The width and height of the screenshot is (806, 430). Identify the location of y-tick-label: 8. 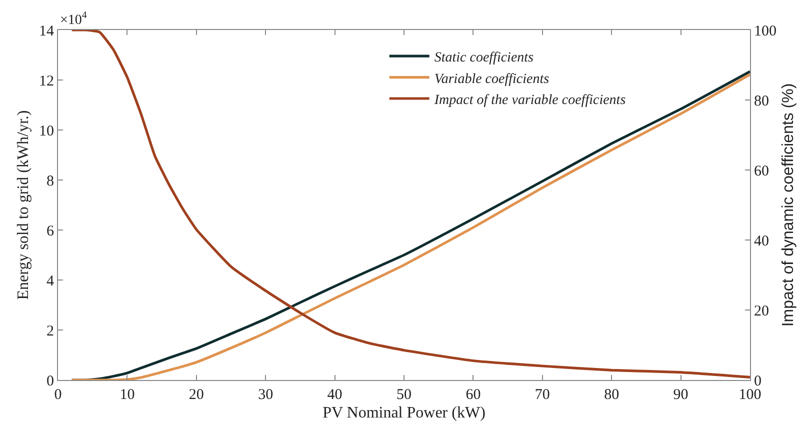
(50, 181).